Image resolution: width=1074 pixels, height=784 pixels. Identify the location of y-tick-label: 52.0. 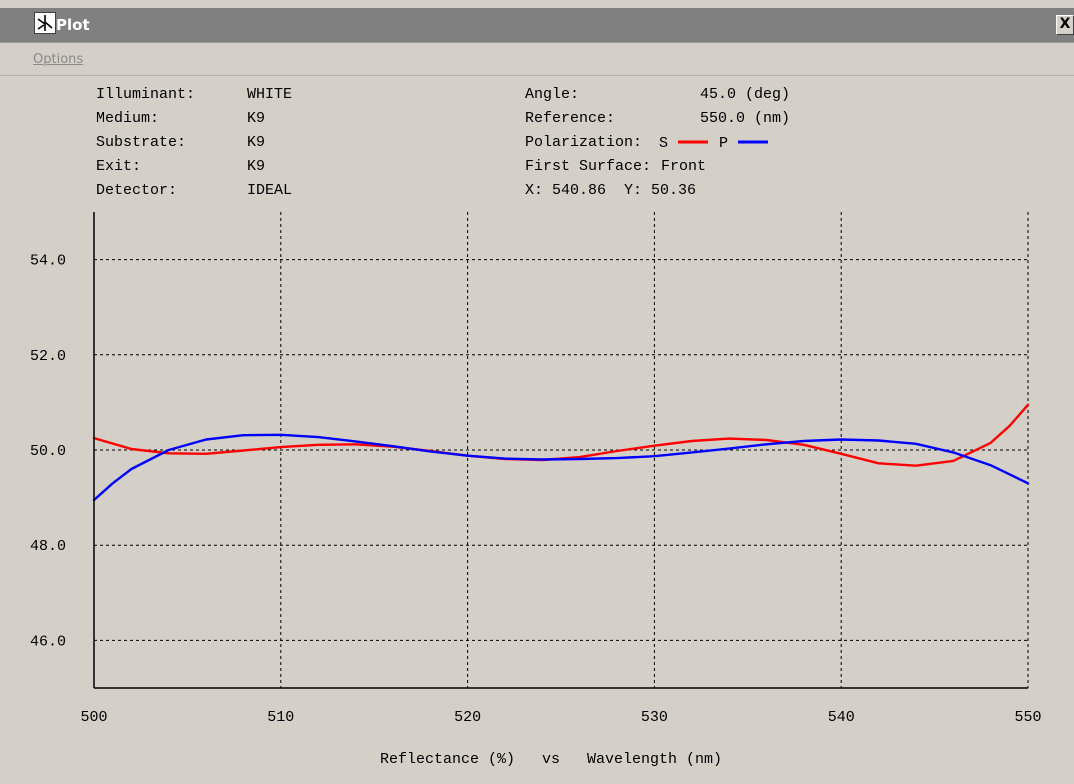
(48, 356).